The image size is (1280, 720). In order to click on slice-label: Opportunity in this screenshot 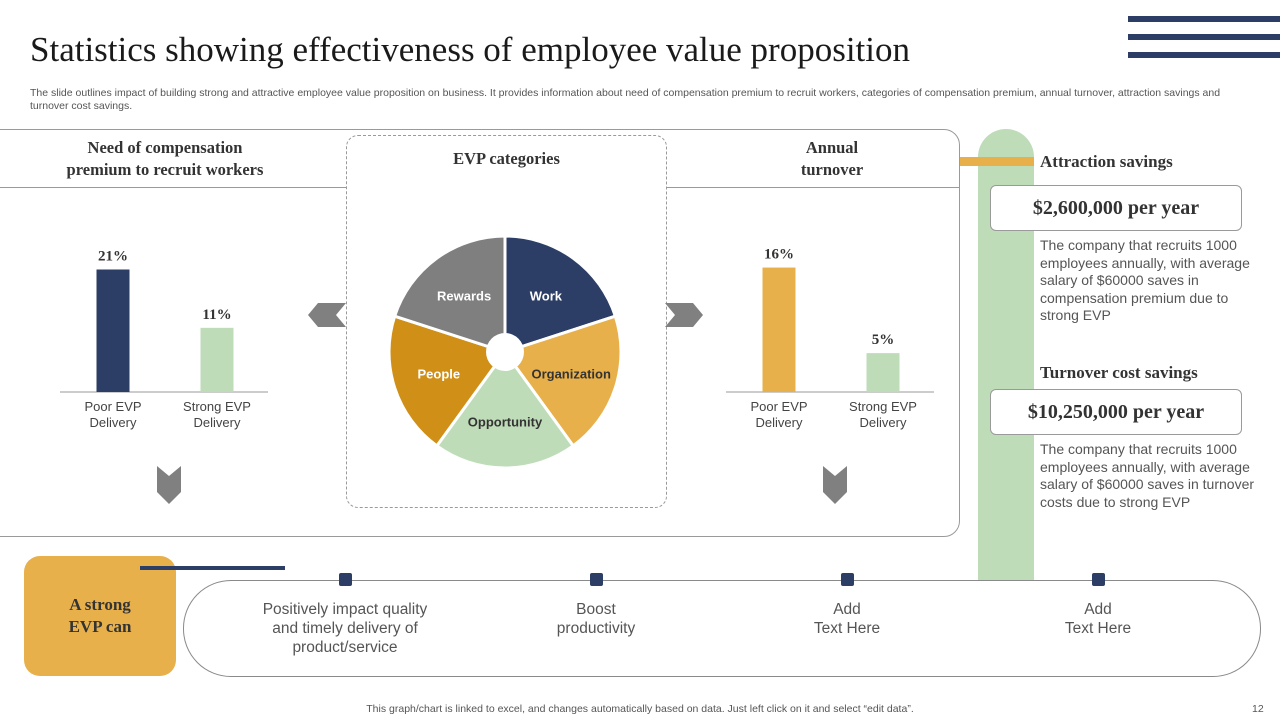, I will do `click(505, 422)`.